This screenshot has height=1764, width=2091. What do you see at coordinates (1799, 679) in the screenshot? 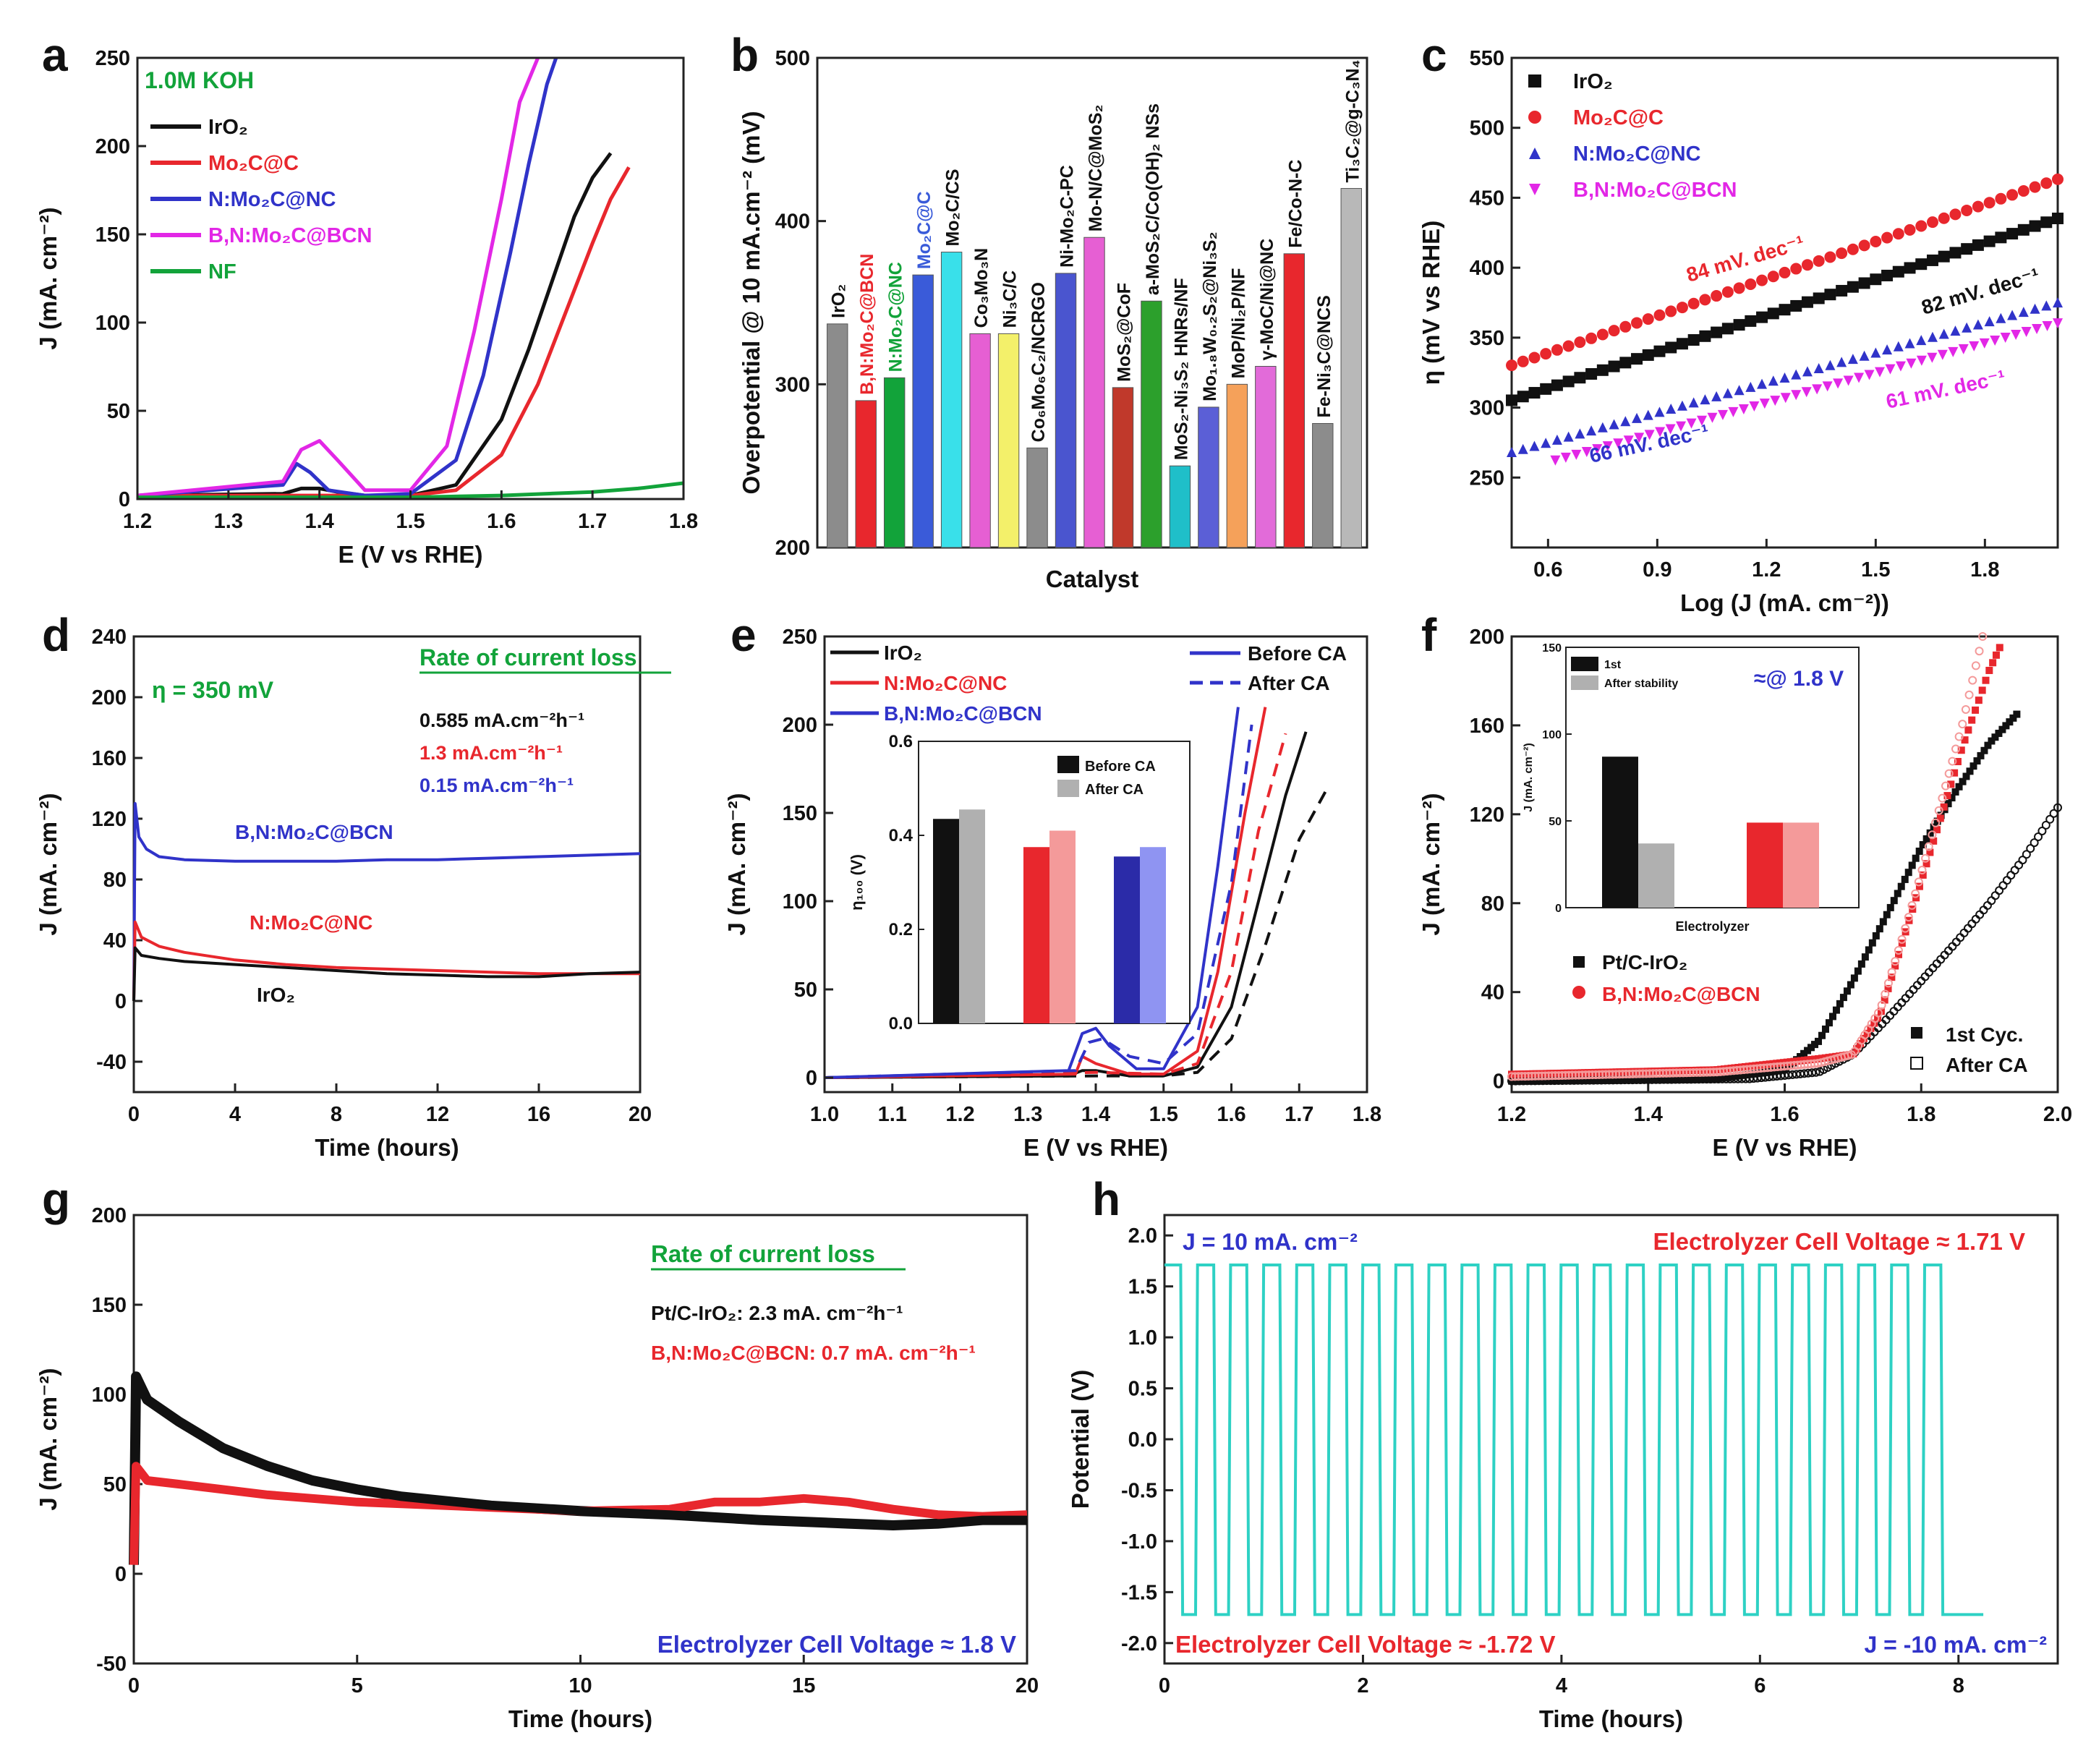
I see `panel-f-inset-note: ≈@ 1.8 V` at bounding box center [1799, 679].